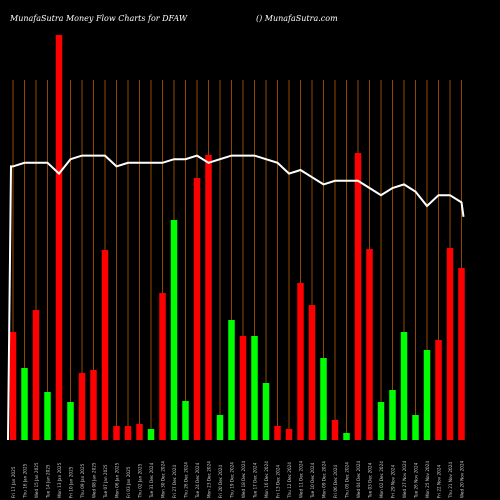  Describe the element at coordinates (255, 480) in the screenshot. I see `x-tick-label: Tue 17 Dec 2024` at that location.